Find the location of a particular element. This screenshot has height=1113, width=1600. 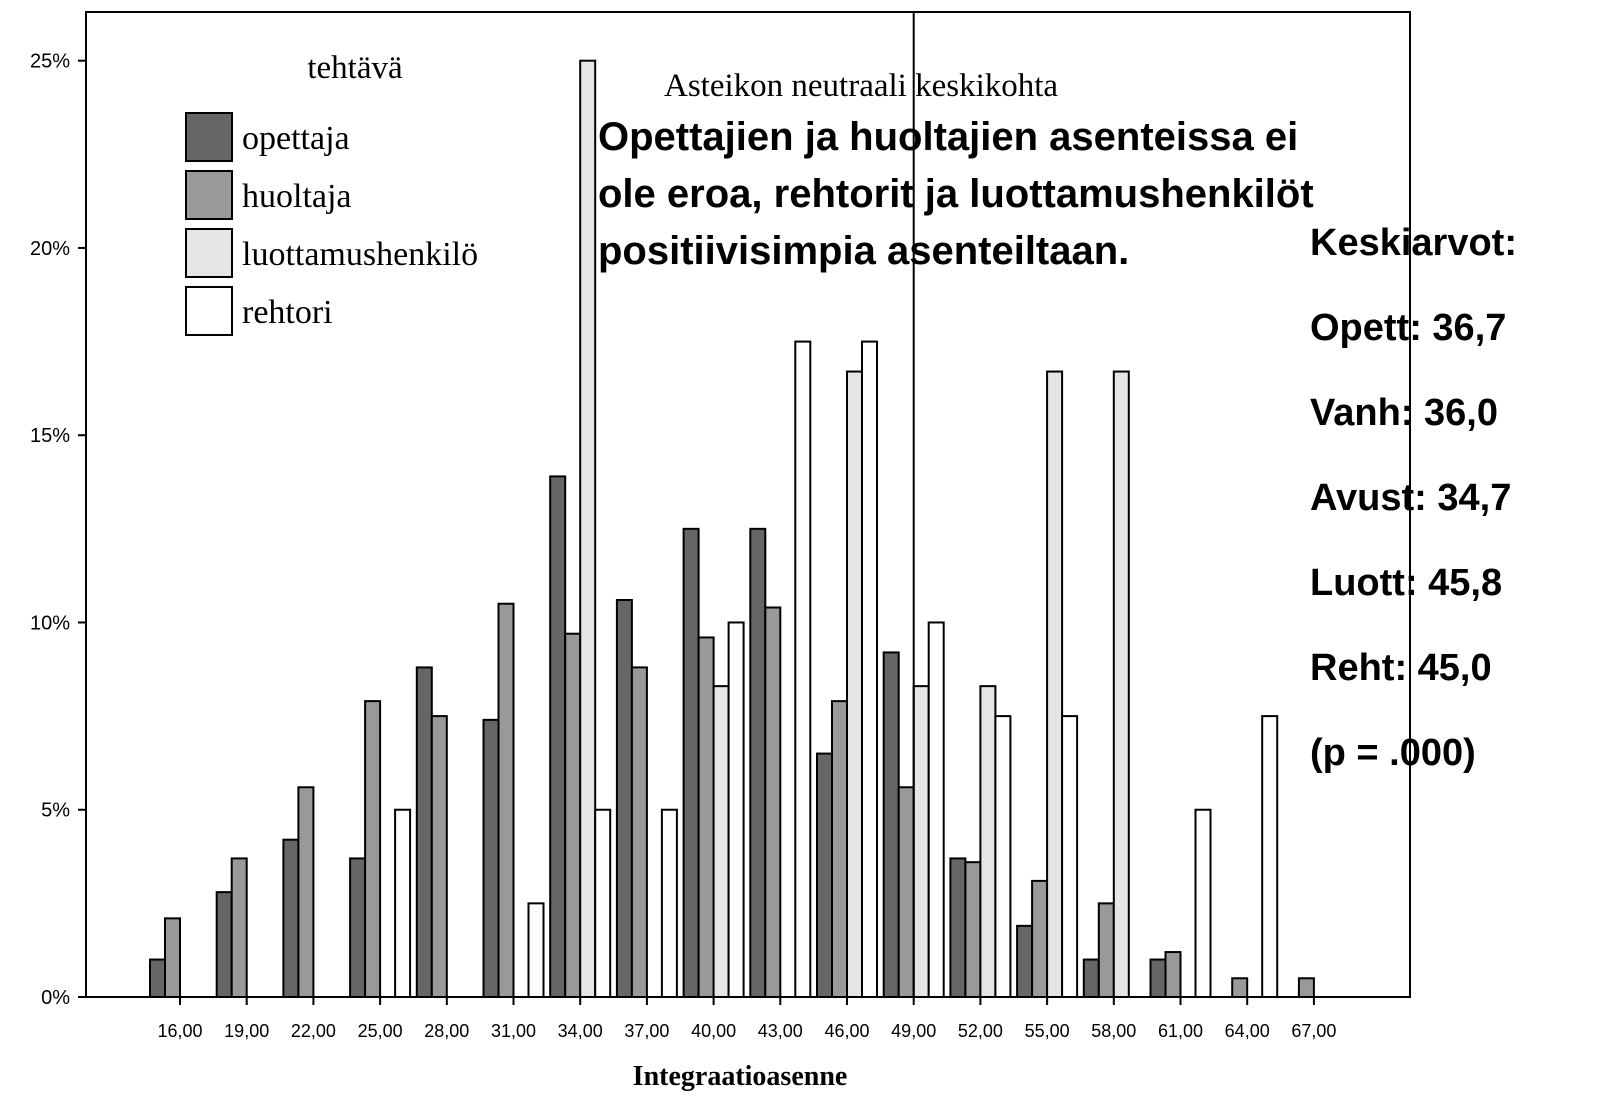

y-tick-label: 5% is located at coordinates (55, 811).